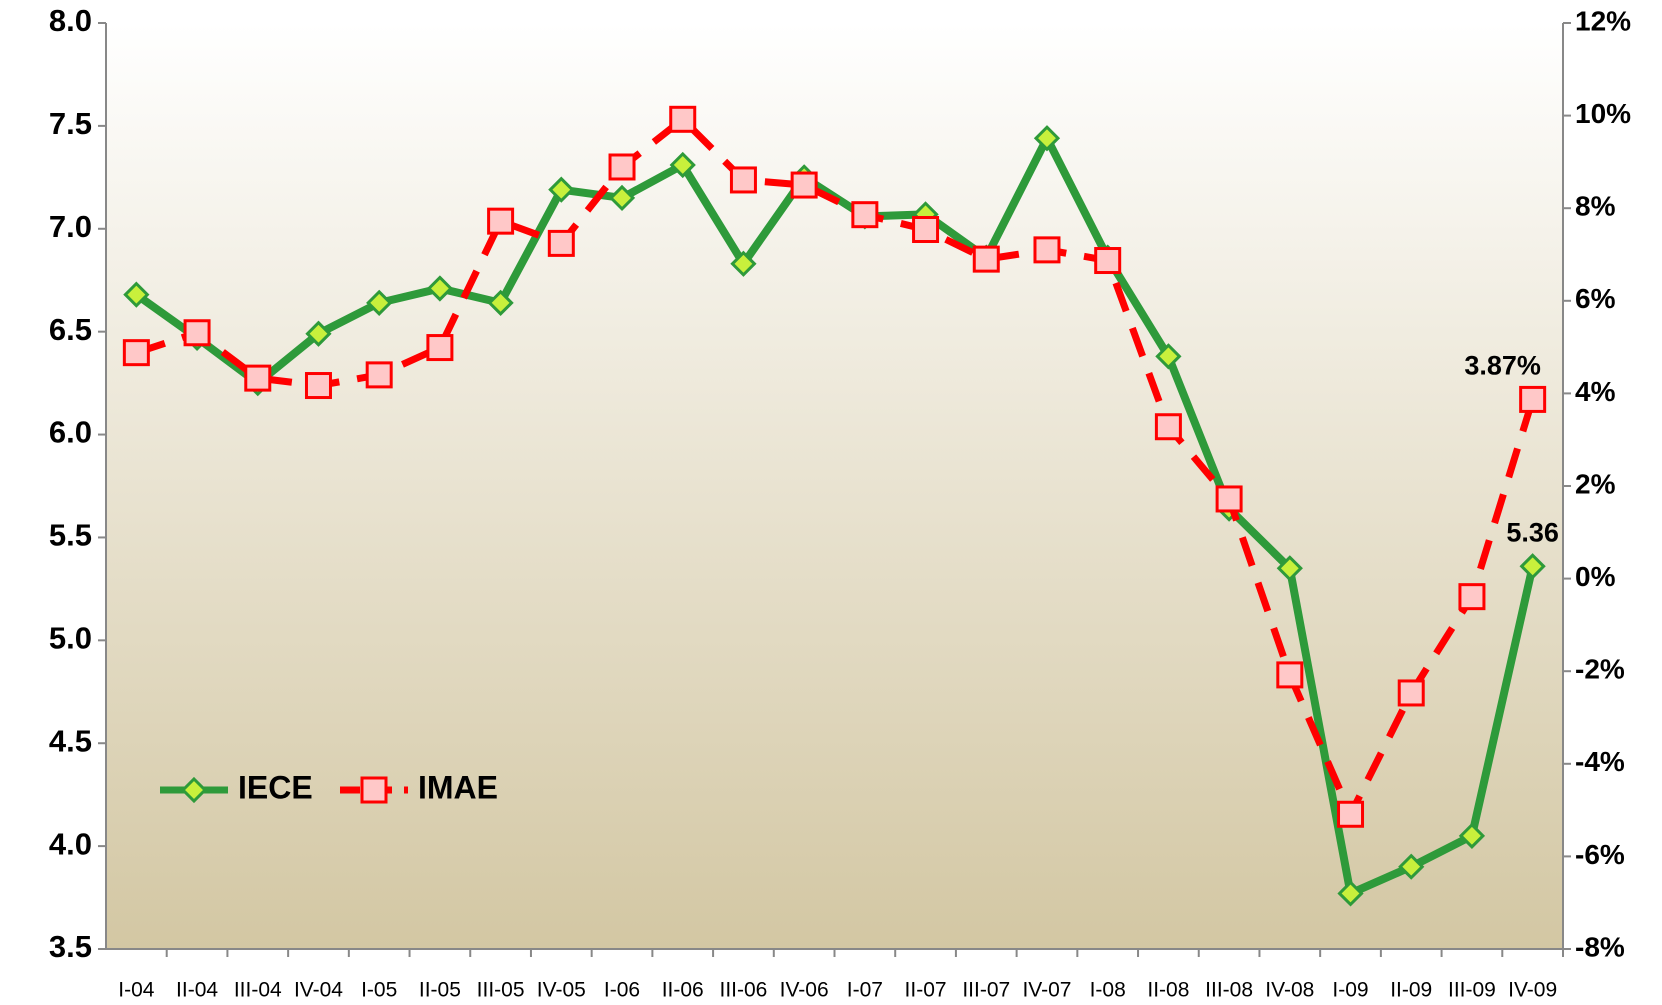  Describe the element at coordinates (70, 740) in the screenshot. I see `y-tick-label: 4.5` at that location.